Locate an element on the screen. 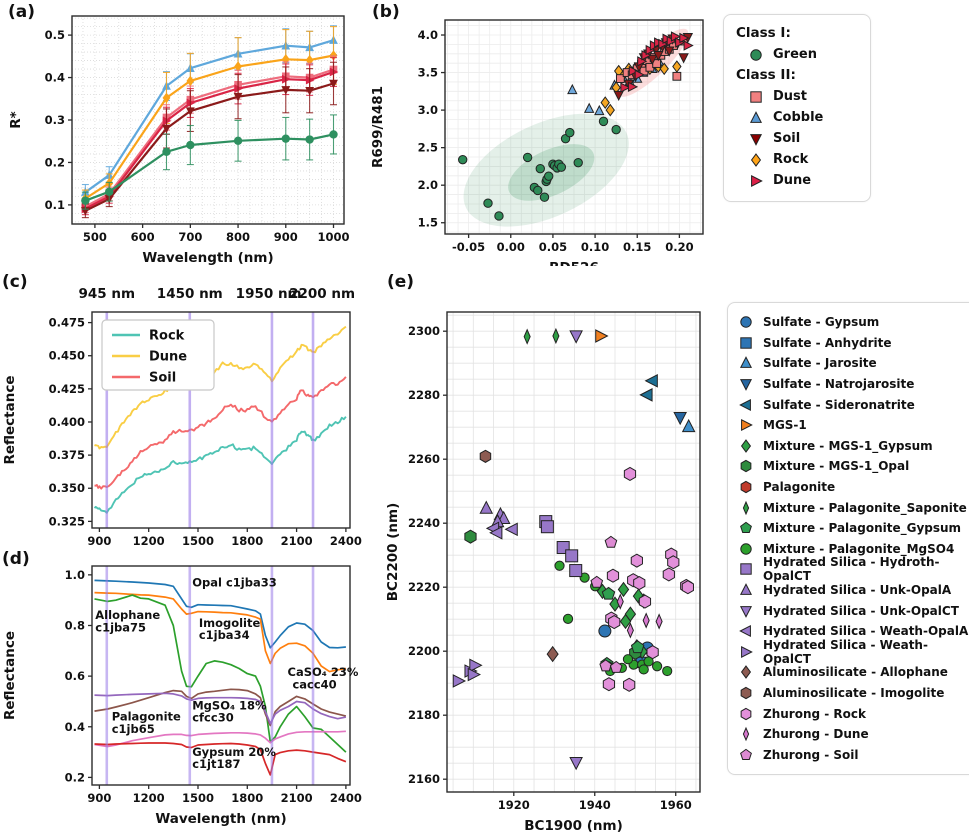 The width and height of the screenshot is (969, 833). svg-text: 2260 is located at coordinates (424, 459).